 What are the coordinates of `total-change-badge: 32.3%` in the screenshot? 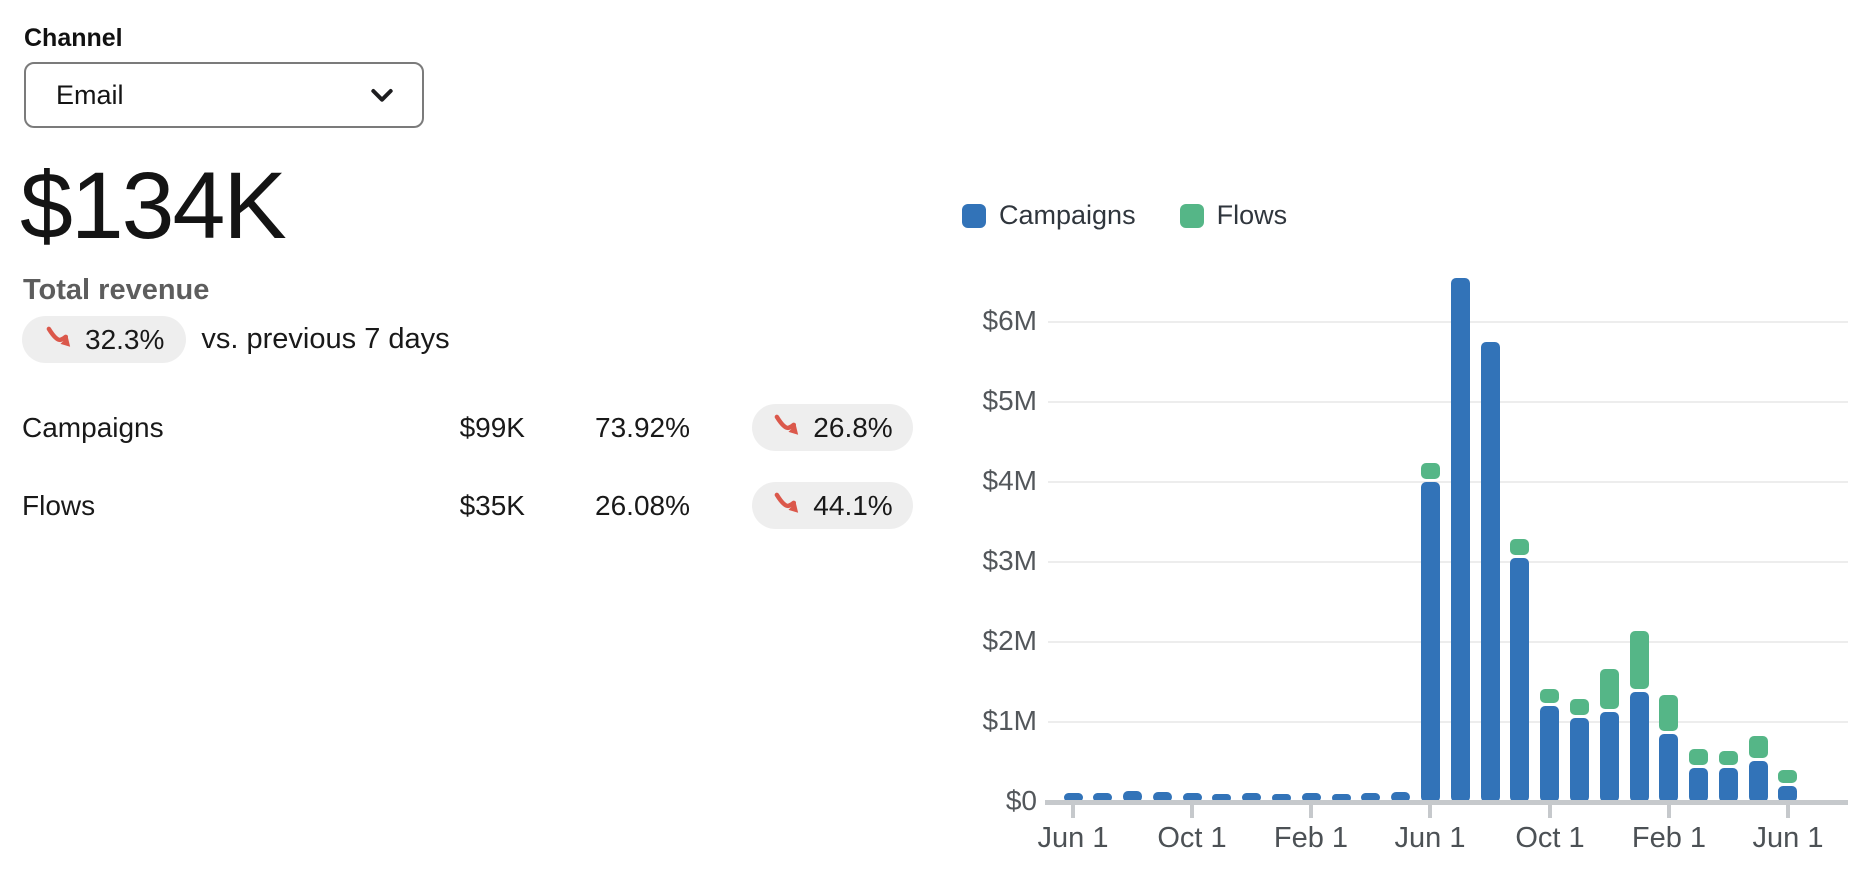 It's located at (104, 339).